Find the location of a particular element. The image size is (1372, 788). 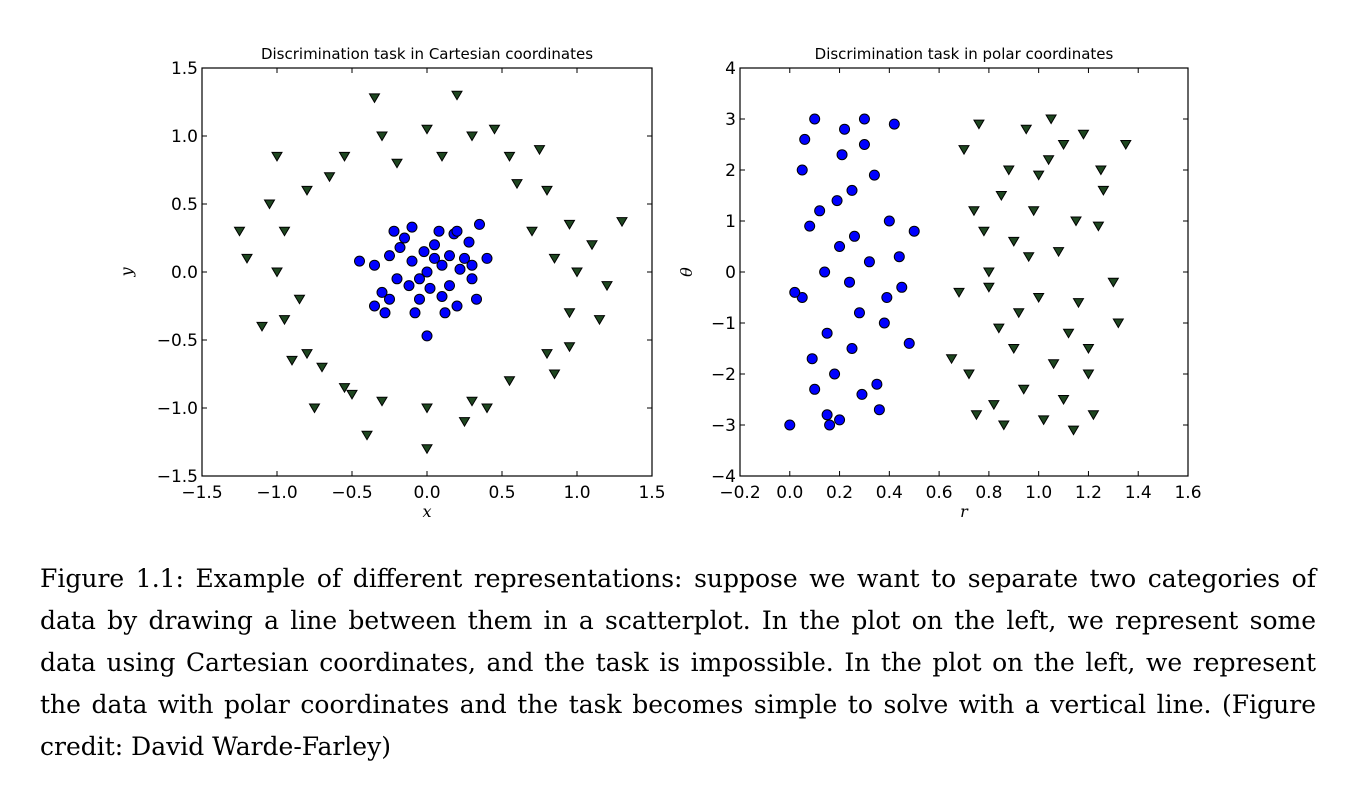

y-tick-label: 4 is located at coordinates (730, 69).